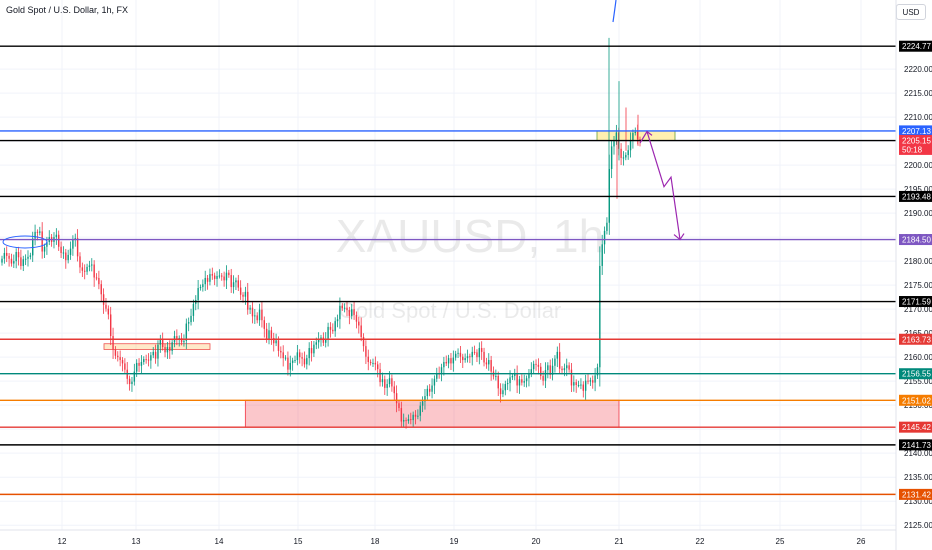 The width and height of the screenshot is (932, 550). What do you see at coordinates (454, 541) in the screenshot?
I see `time-tick: 19` at bounding box center [454, 541].